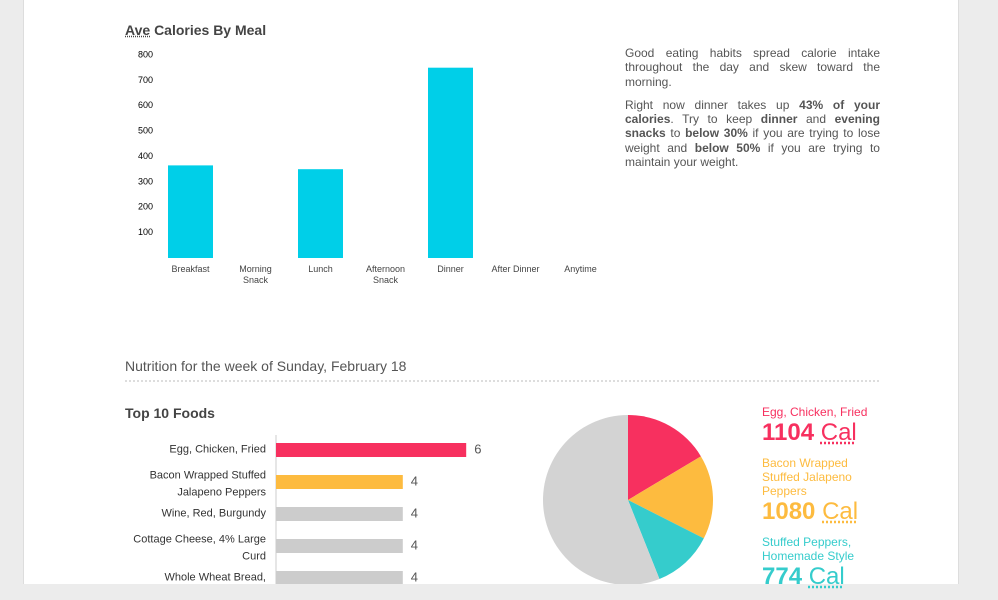  What do you see at coordinates (712, 104) in the screenshot?
I see `text: Right now dinner takes up` at bounding box center [712, 104].